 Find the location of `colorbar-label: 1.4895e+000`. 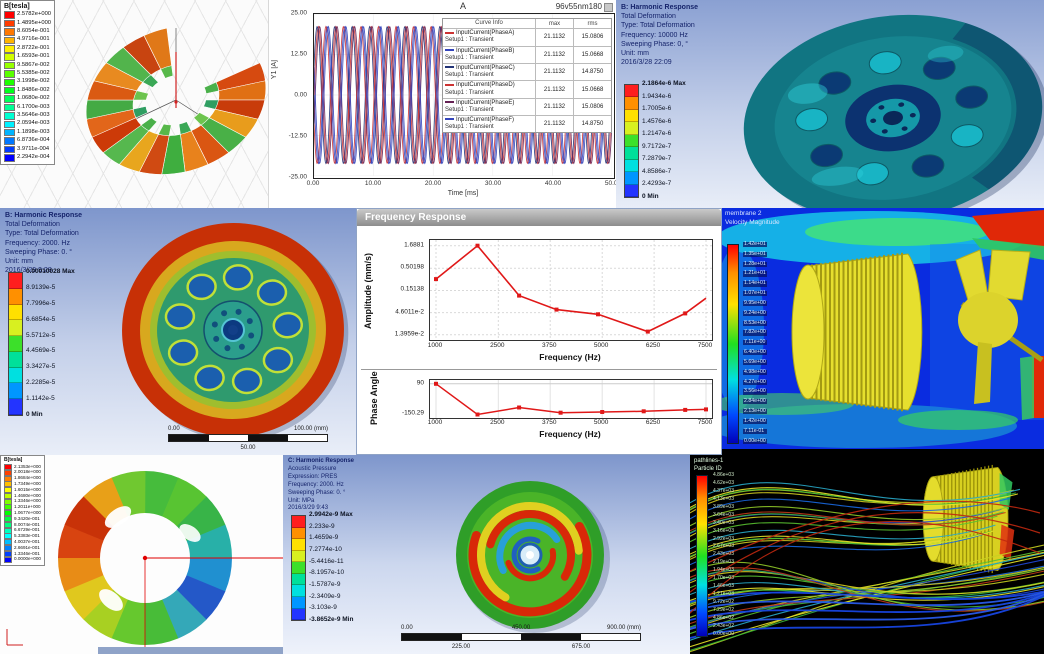

colorbar-label: 1.4895e+000 is located at coordinates (34, 22).